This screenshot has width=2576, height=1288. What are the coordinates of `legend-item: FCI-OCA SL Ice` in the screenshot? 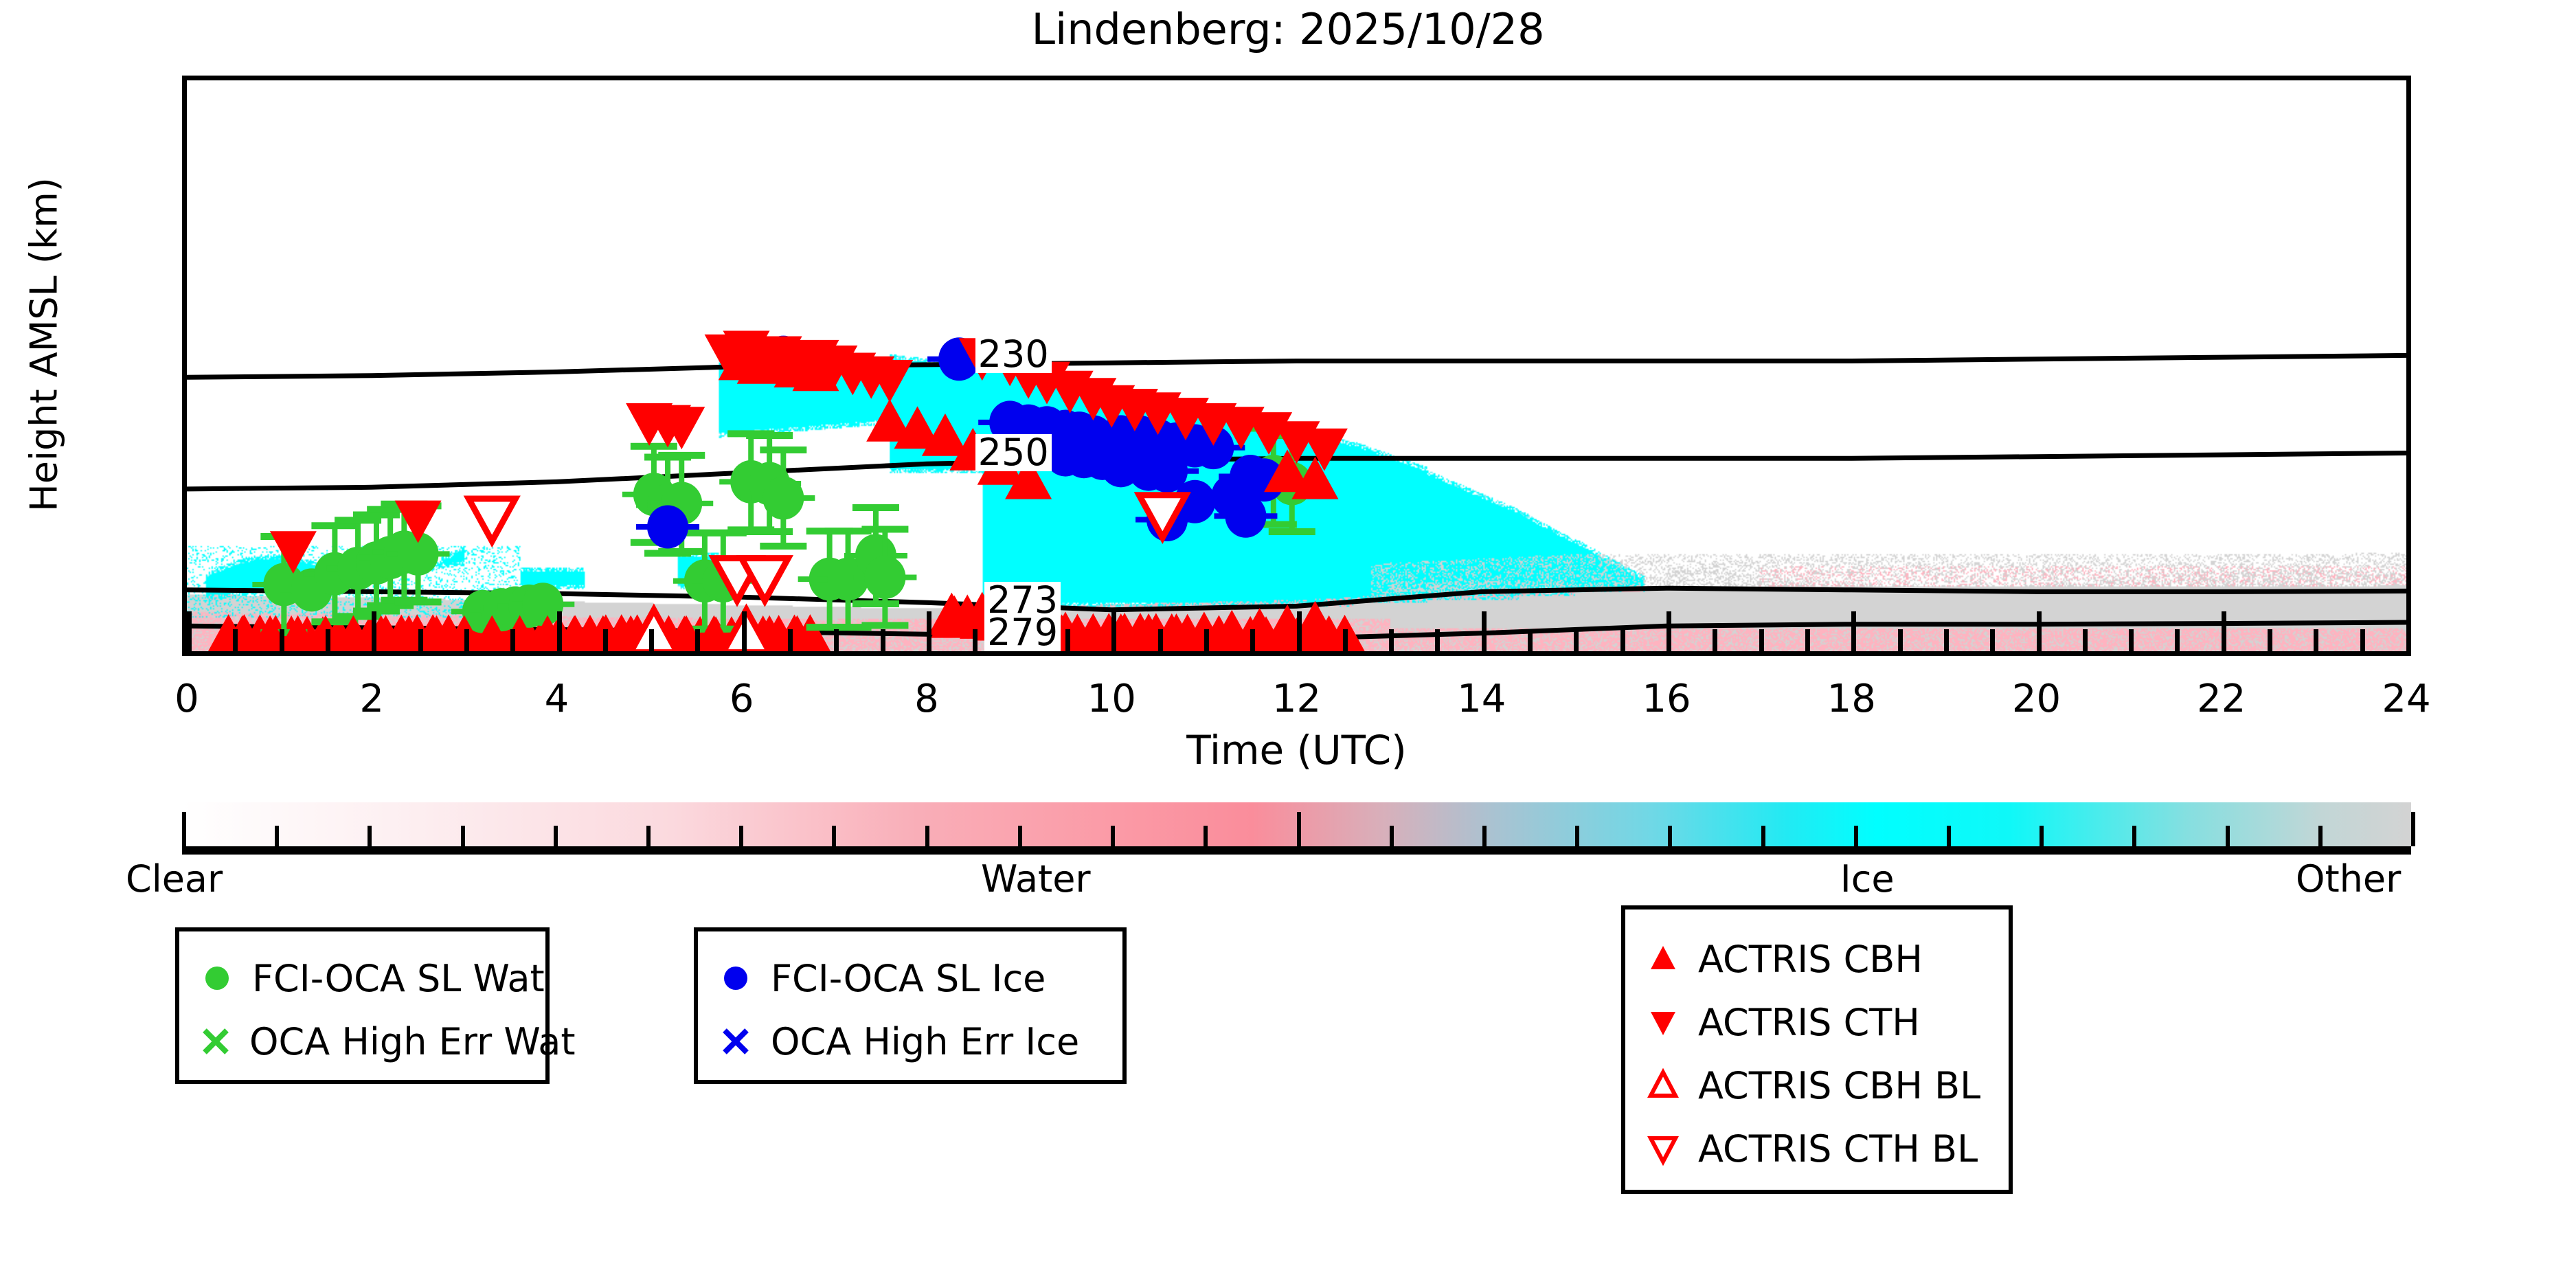 It's located at (910, 978).